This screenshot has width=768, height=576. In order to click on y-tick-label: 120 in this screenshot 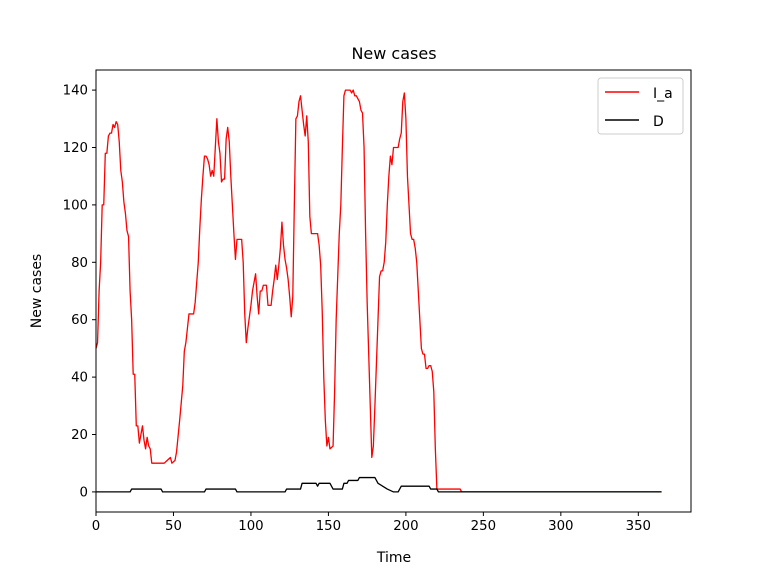, I will do `click(75, 148)`.